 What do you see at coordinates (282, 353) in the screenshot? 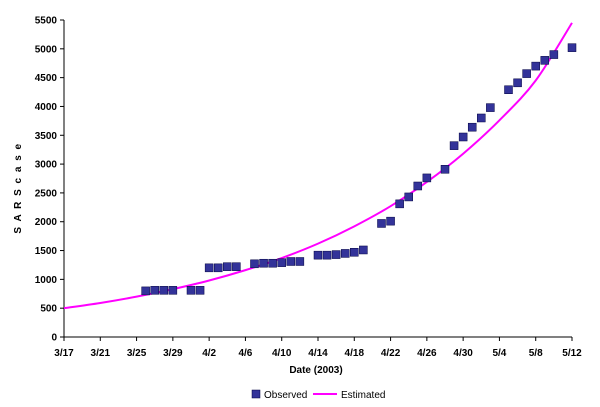
I see `x-tick-label: 4/10` at bounding box center [282, 353].